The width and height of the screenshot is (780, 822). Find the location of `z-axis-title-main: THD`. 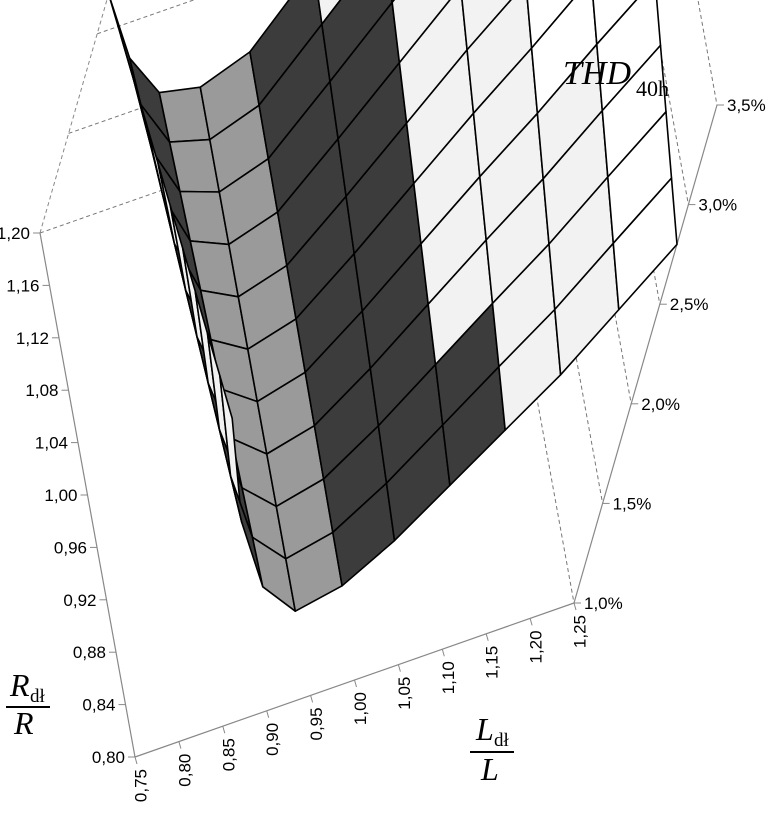

z-axis-title-main: THD is located at coordinates (597, 73).